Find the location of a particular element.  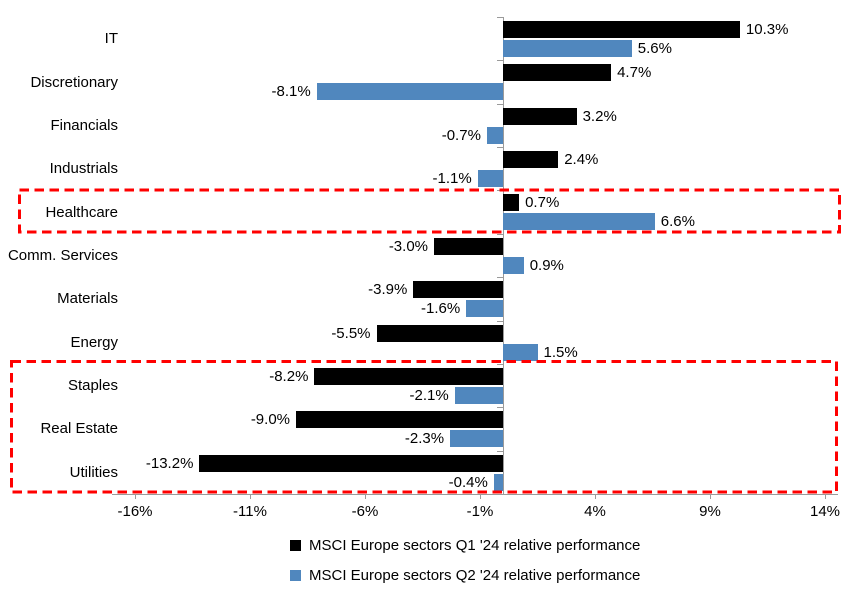

bar-value-label: 0.7% is located at coordinates (542, 203).